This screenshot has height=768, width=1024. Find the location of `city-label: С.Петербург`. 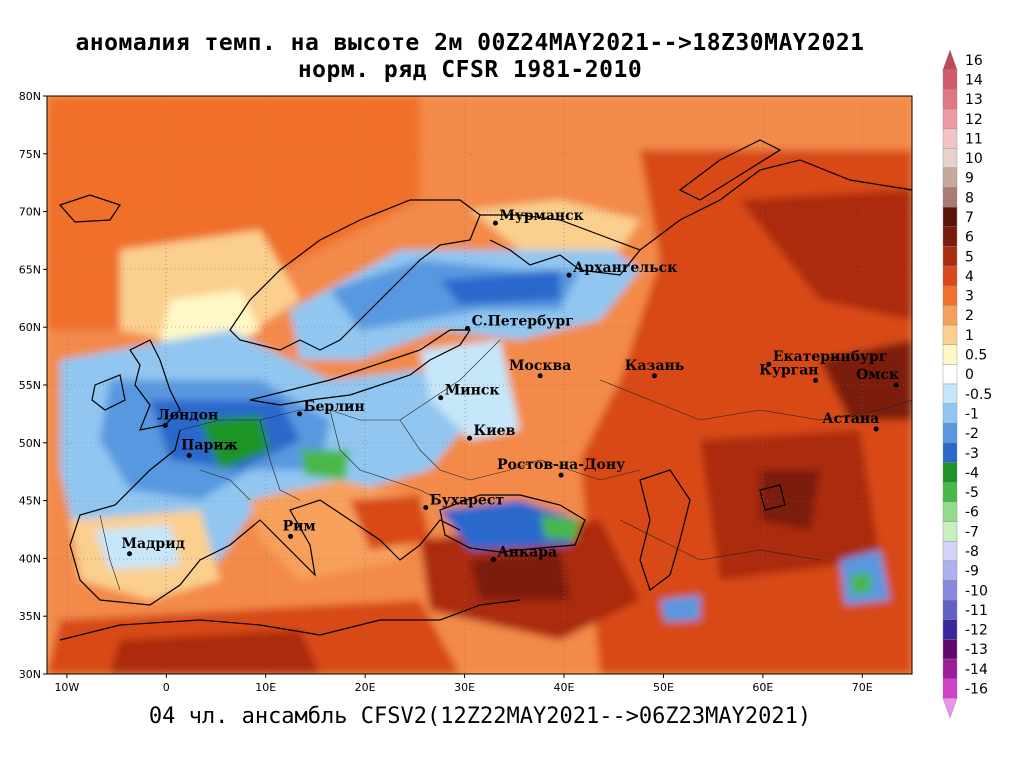

city-label: С.Петербург is located at coordinates (523, 321).